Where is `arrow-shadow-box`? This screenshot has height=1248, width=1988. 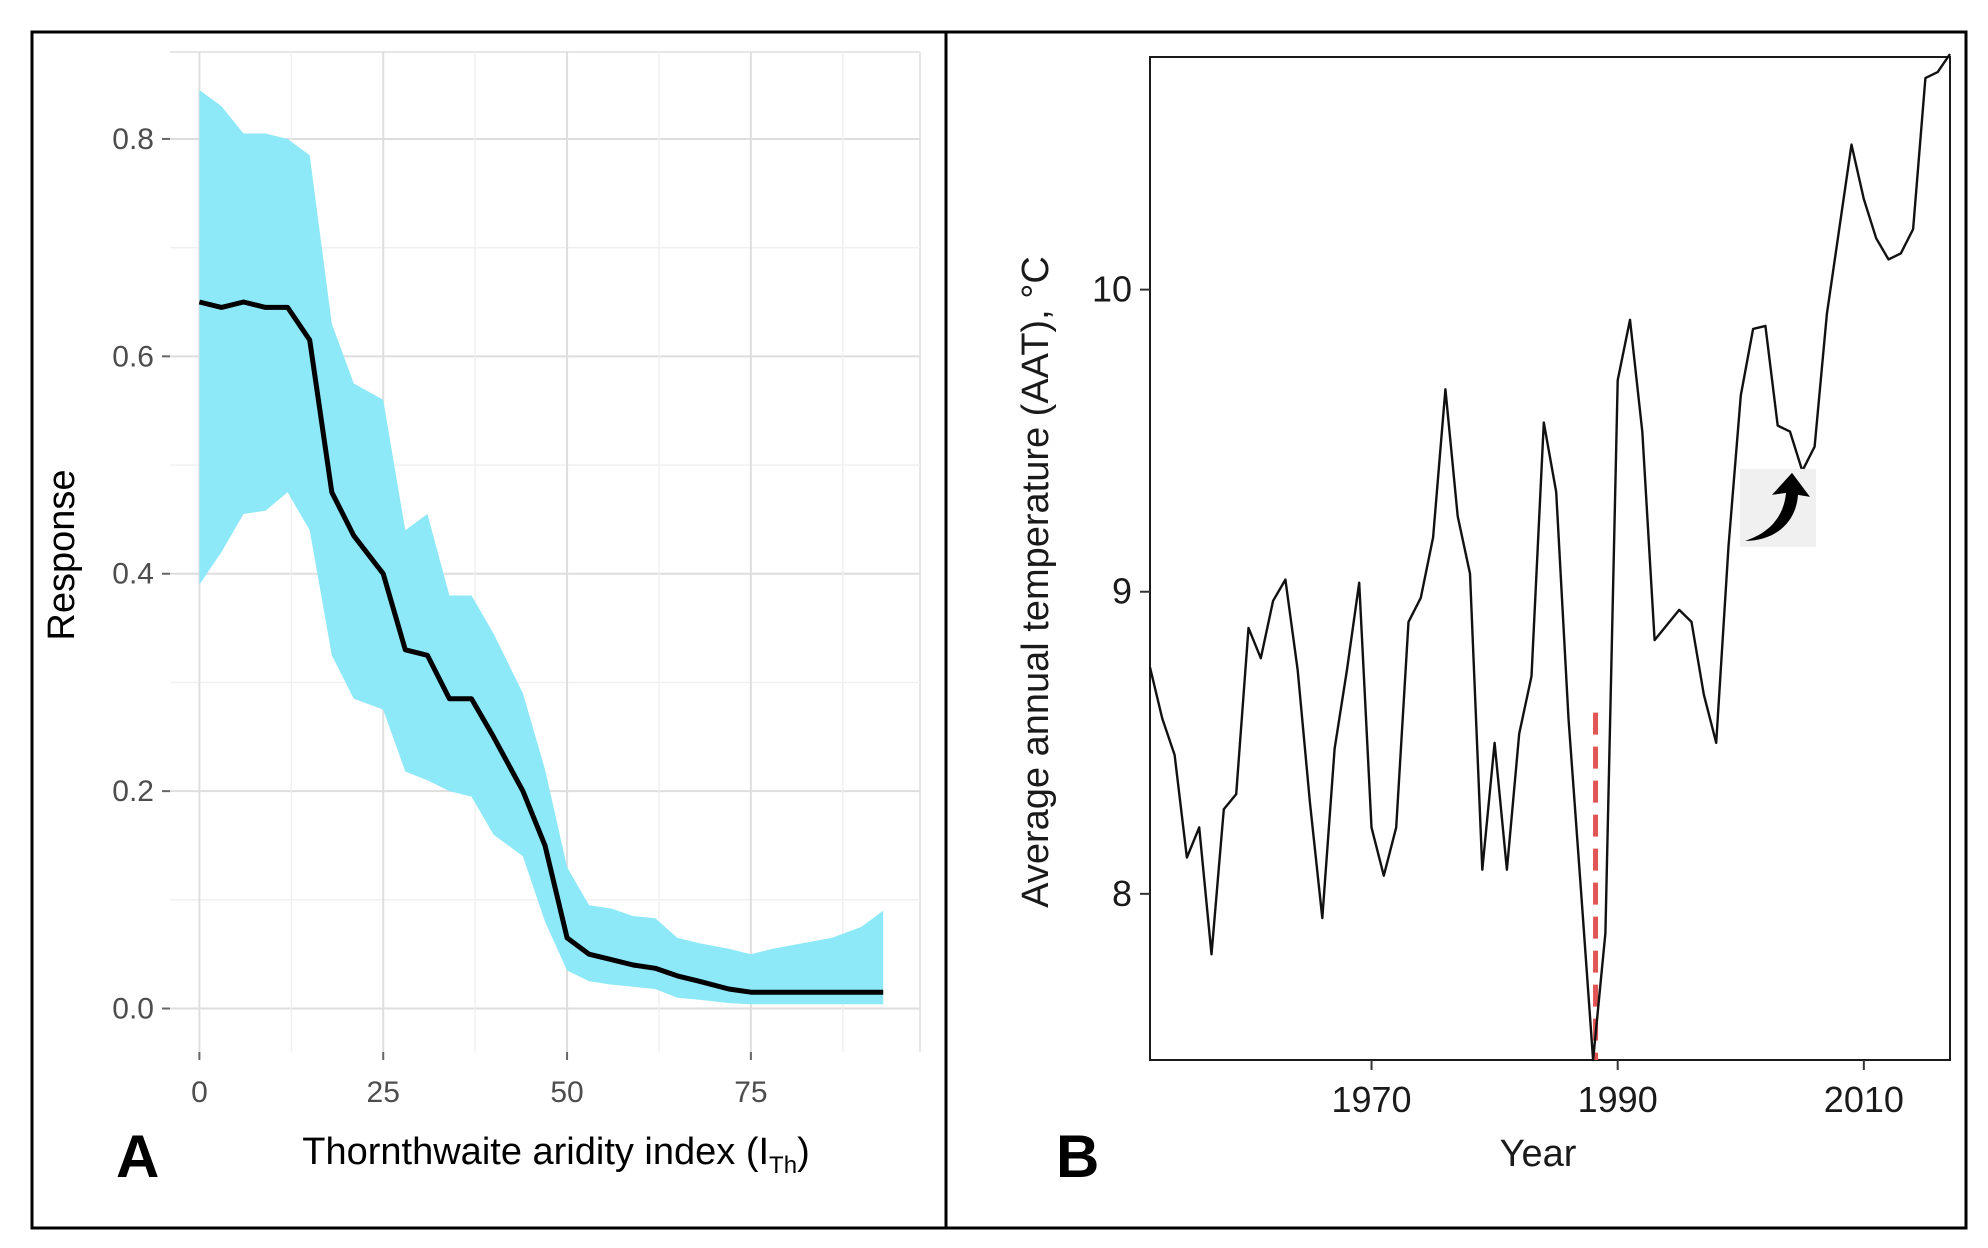 arrow-shadow-box is located at coordinates (1778, 507).